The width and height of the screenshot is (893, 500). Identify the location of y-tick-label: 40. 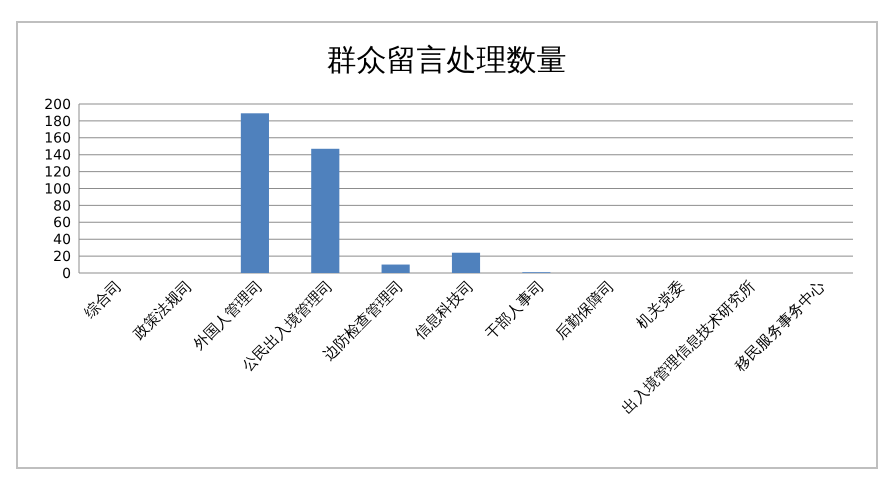
(62, 240).